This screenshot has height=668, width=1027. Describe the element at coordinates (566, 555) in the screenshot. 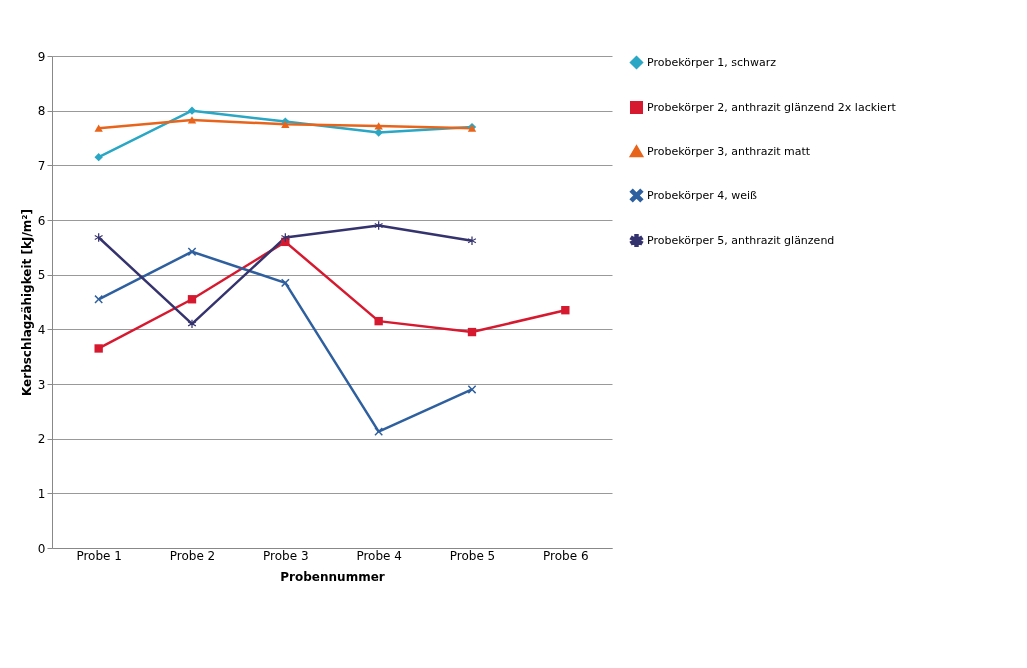

I see `x-tick-label: Probe 6` at that location.